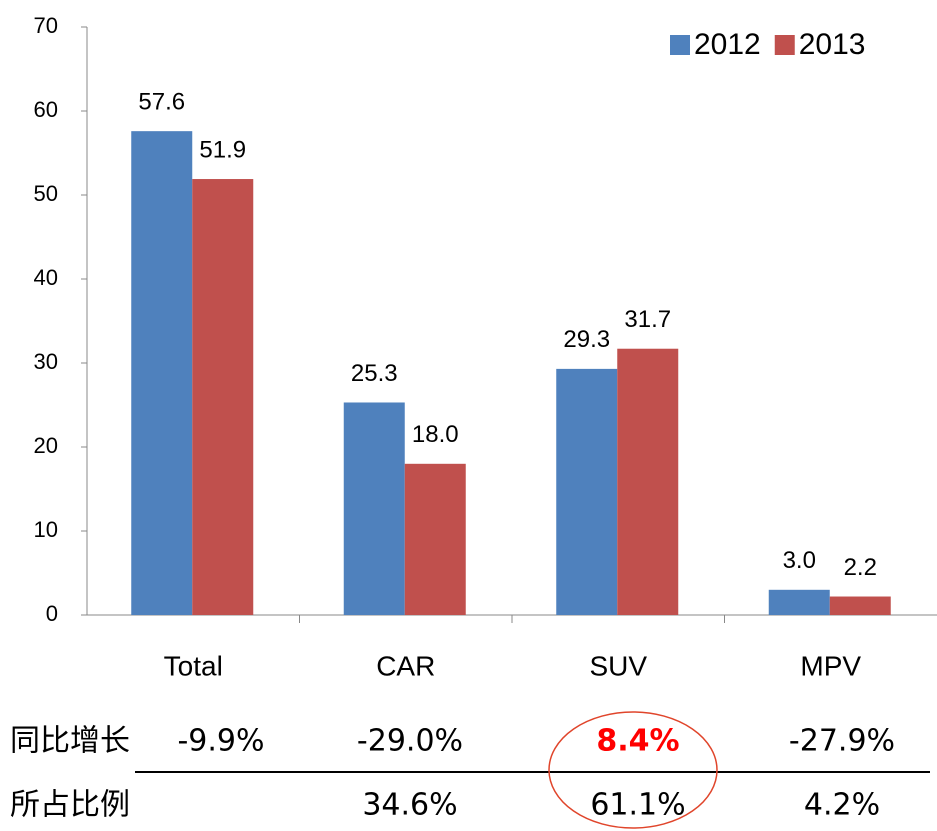 This screenshot has height=831, width=937. I want to click on row-label: 同比增长, so click(70, 741).